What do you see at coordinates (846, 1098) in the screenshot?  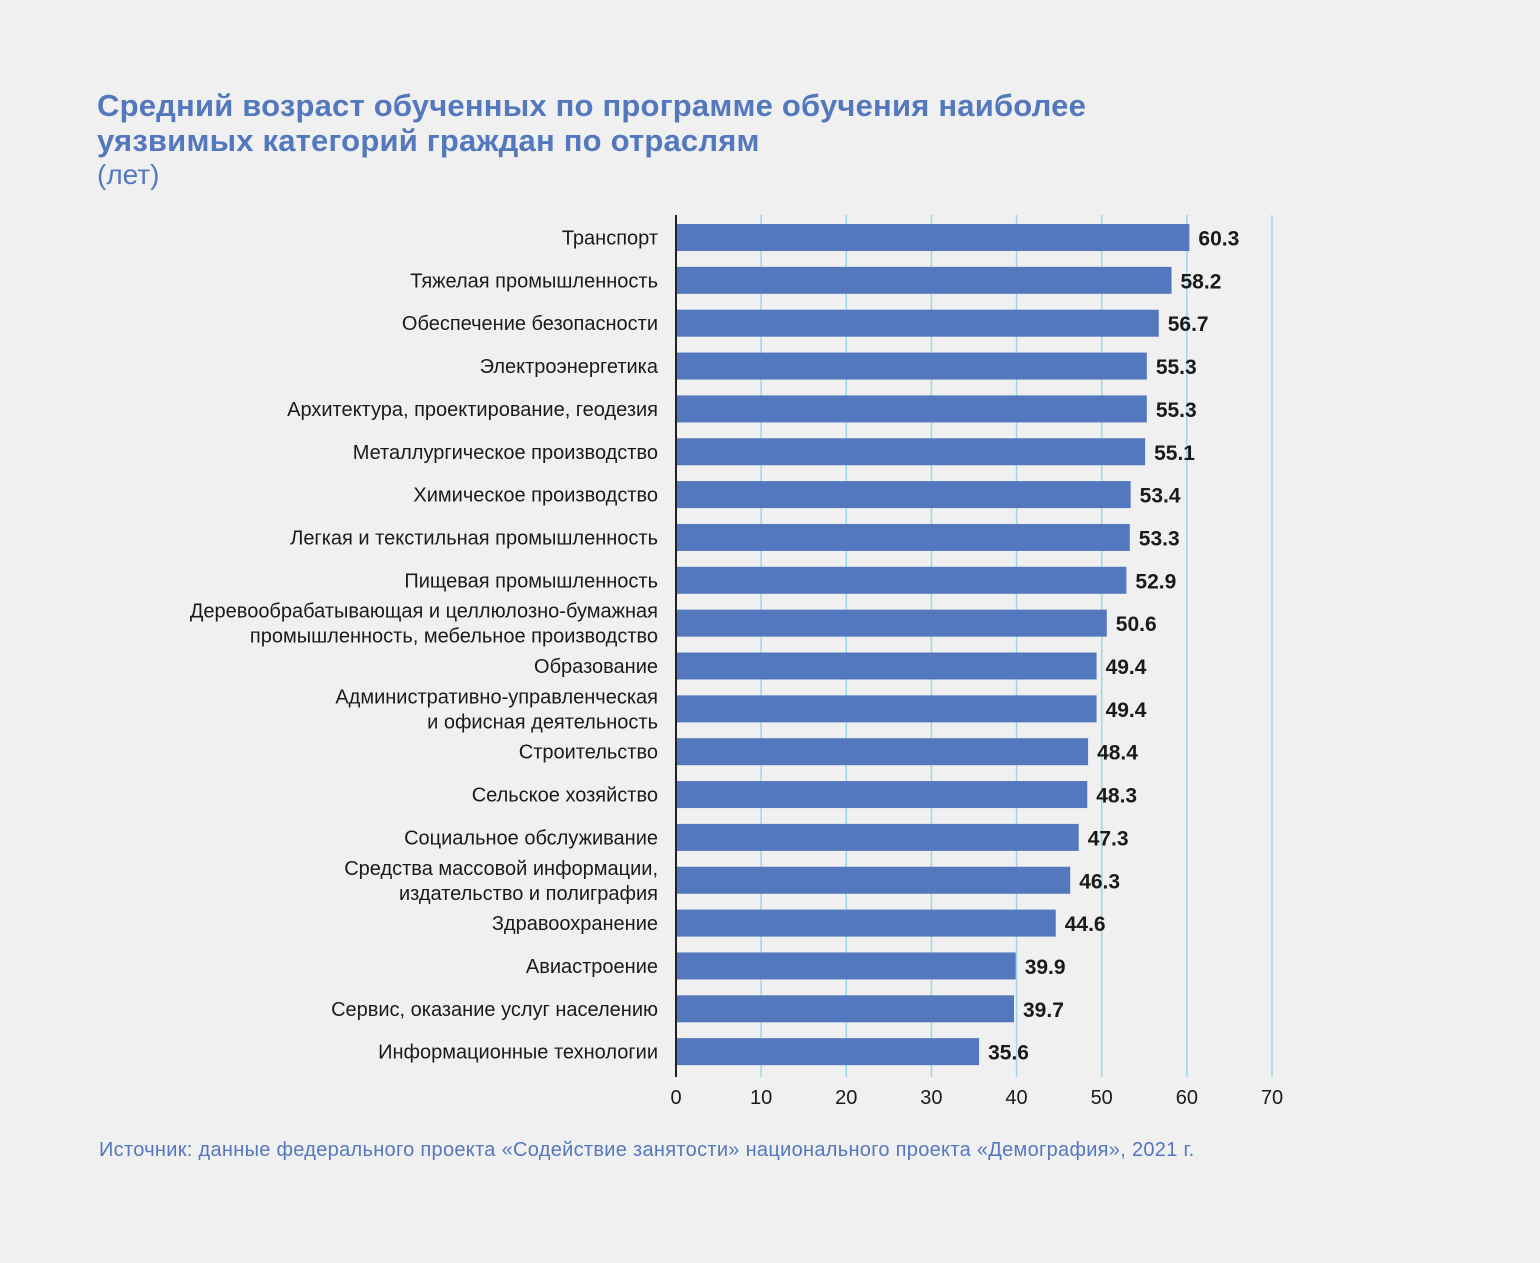 I see `x-tick-label: 20` at bounding box center [846, 1098].